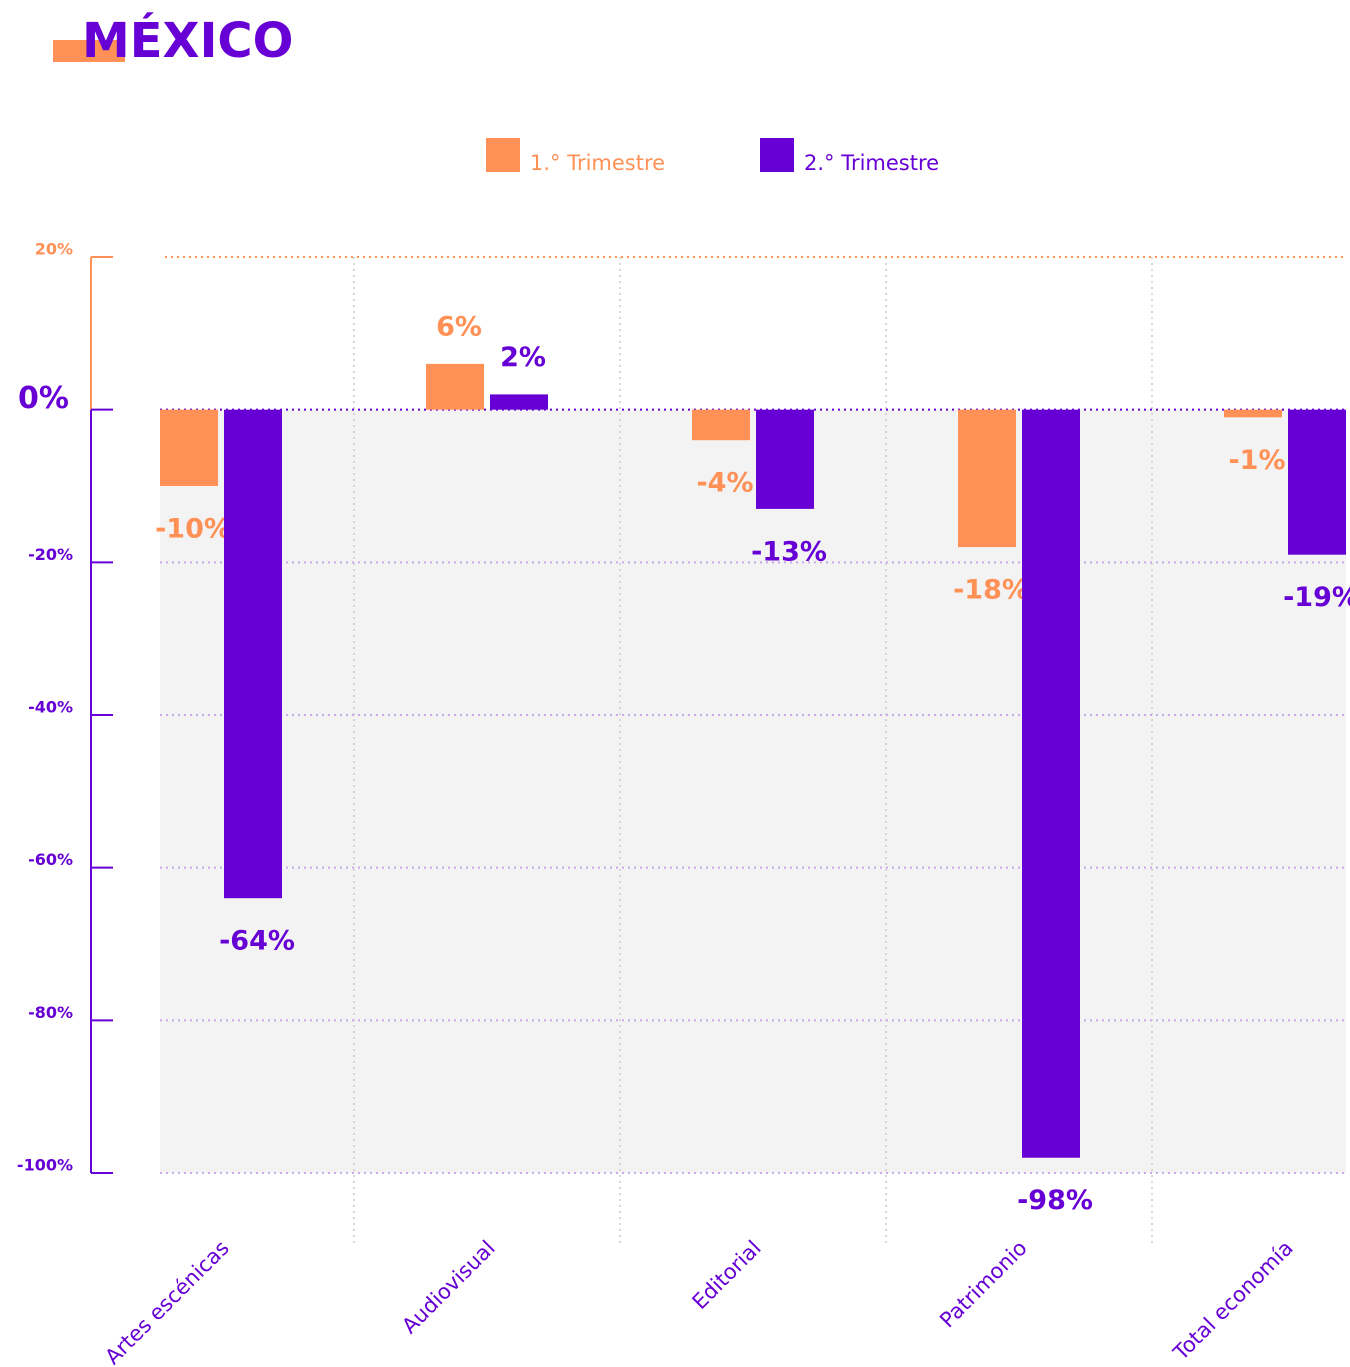 The width and height of the screenshot is (1350, 1367). Describe the element at coordinates (166, 1301) in the screenshot. I see `x-tick-label: Artes escénicas` at that location.